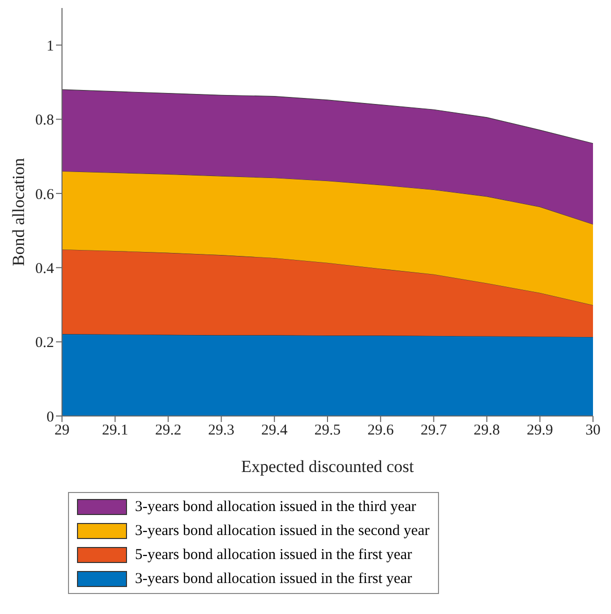 This screenshot has width=611, height=614. What do you see at coordinates (273, 579) in the screenshot?
I see `legend-label: 3-years bond allocation issued in the first year` at bounding box center [273, 579].